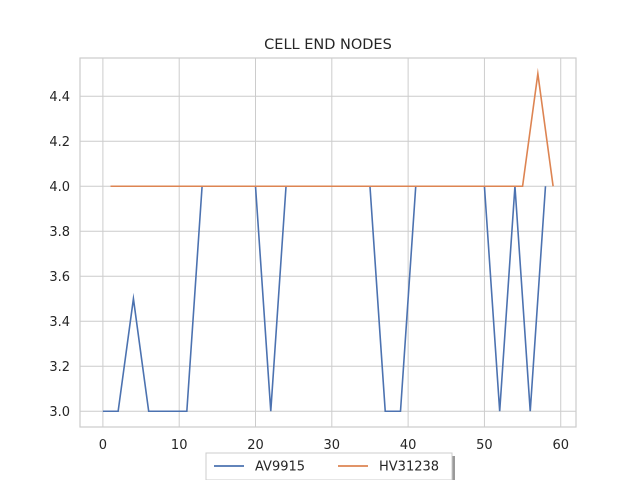 The image size is (640, 480). I want to click on x-tick-label: 50, so click(484, 445).